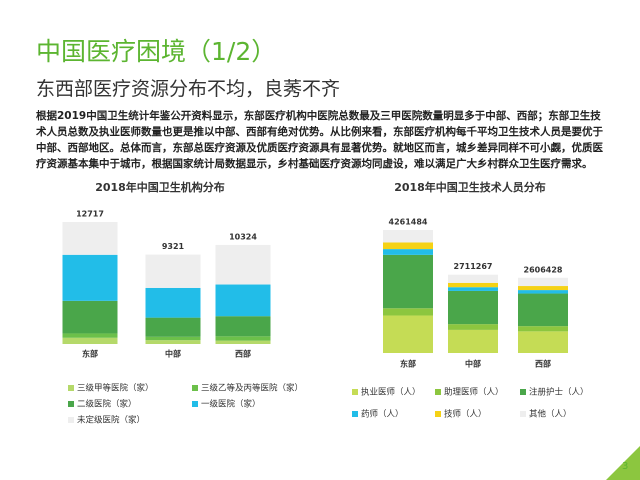 The width and height of the screenshot is (640, 480). Describe the element at coordinates (156, 51) in the screenshot. I see `slide-title: 中国医疗困境（1/2）` at that location.